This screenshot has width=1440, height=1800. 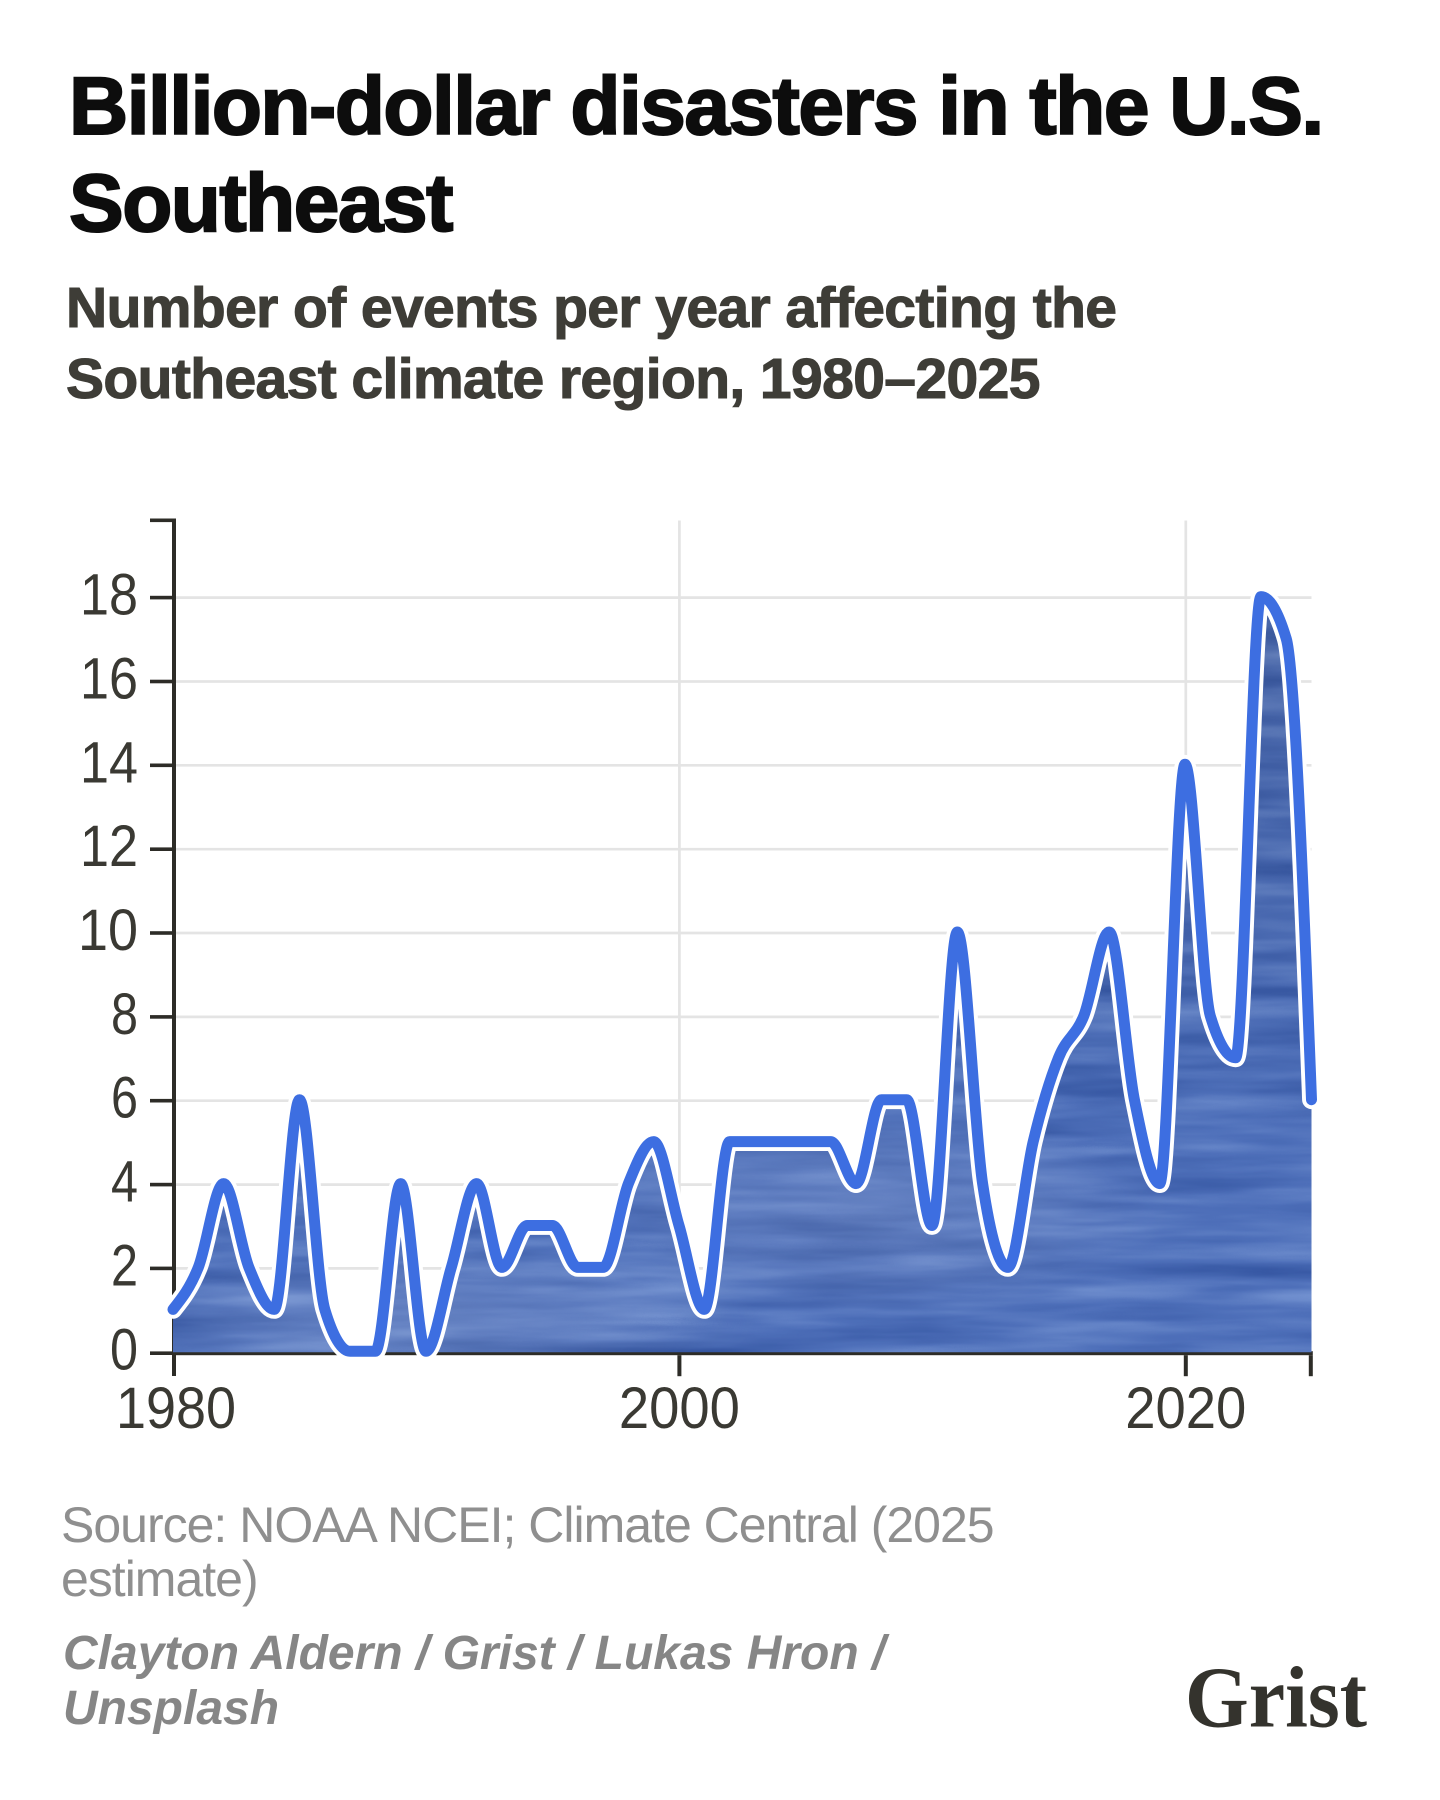 I want to click on svg-text: 8, so click(x=124, y=1014).